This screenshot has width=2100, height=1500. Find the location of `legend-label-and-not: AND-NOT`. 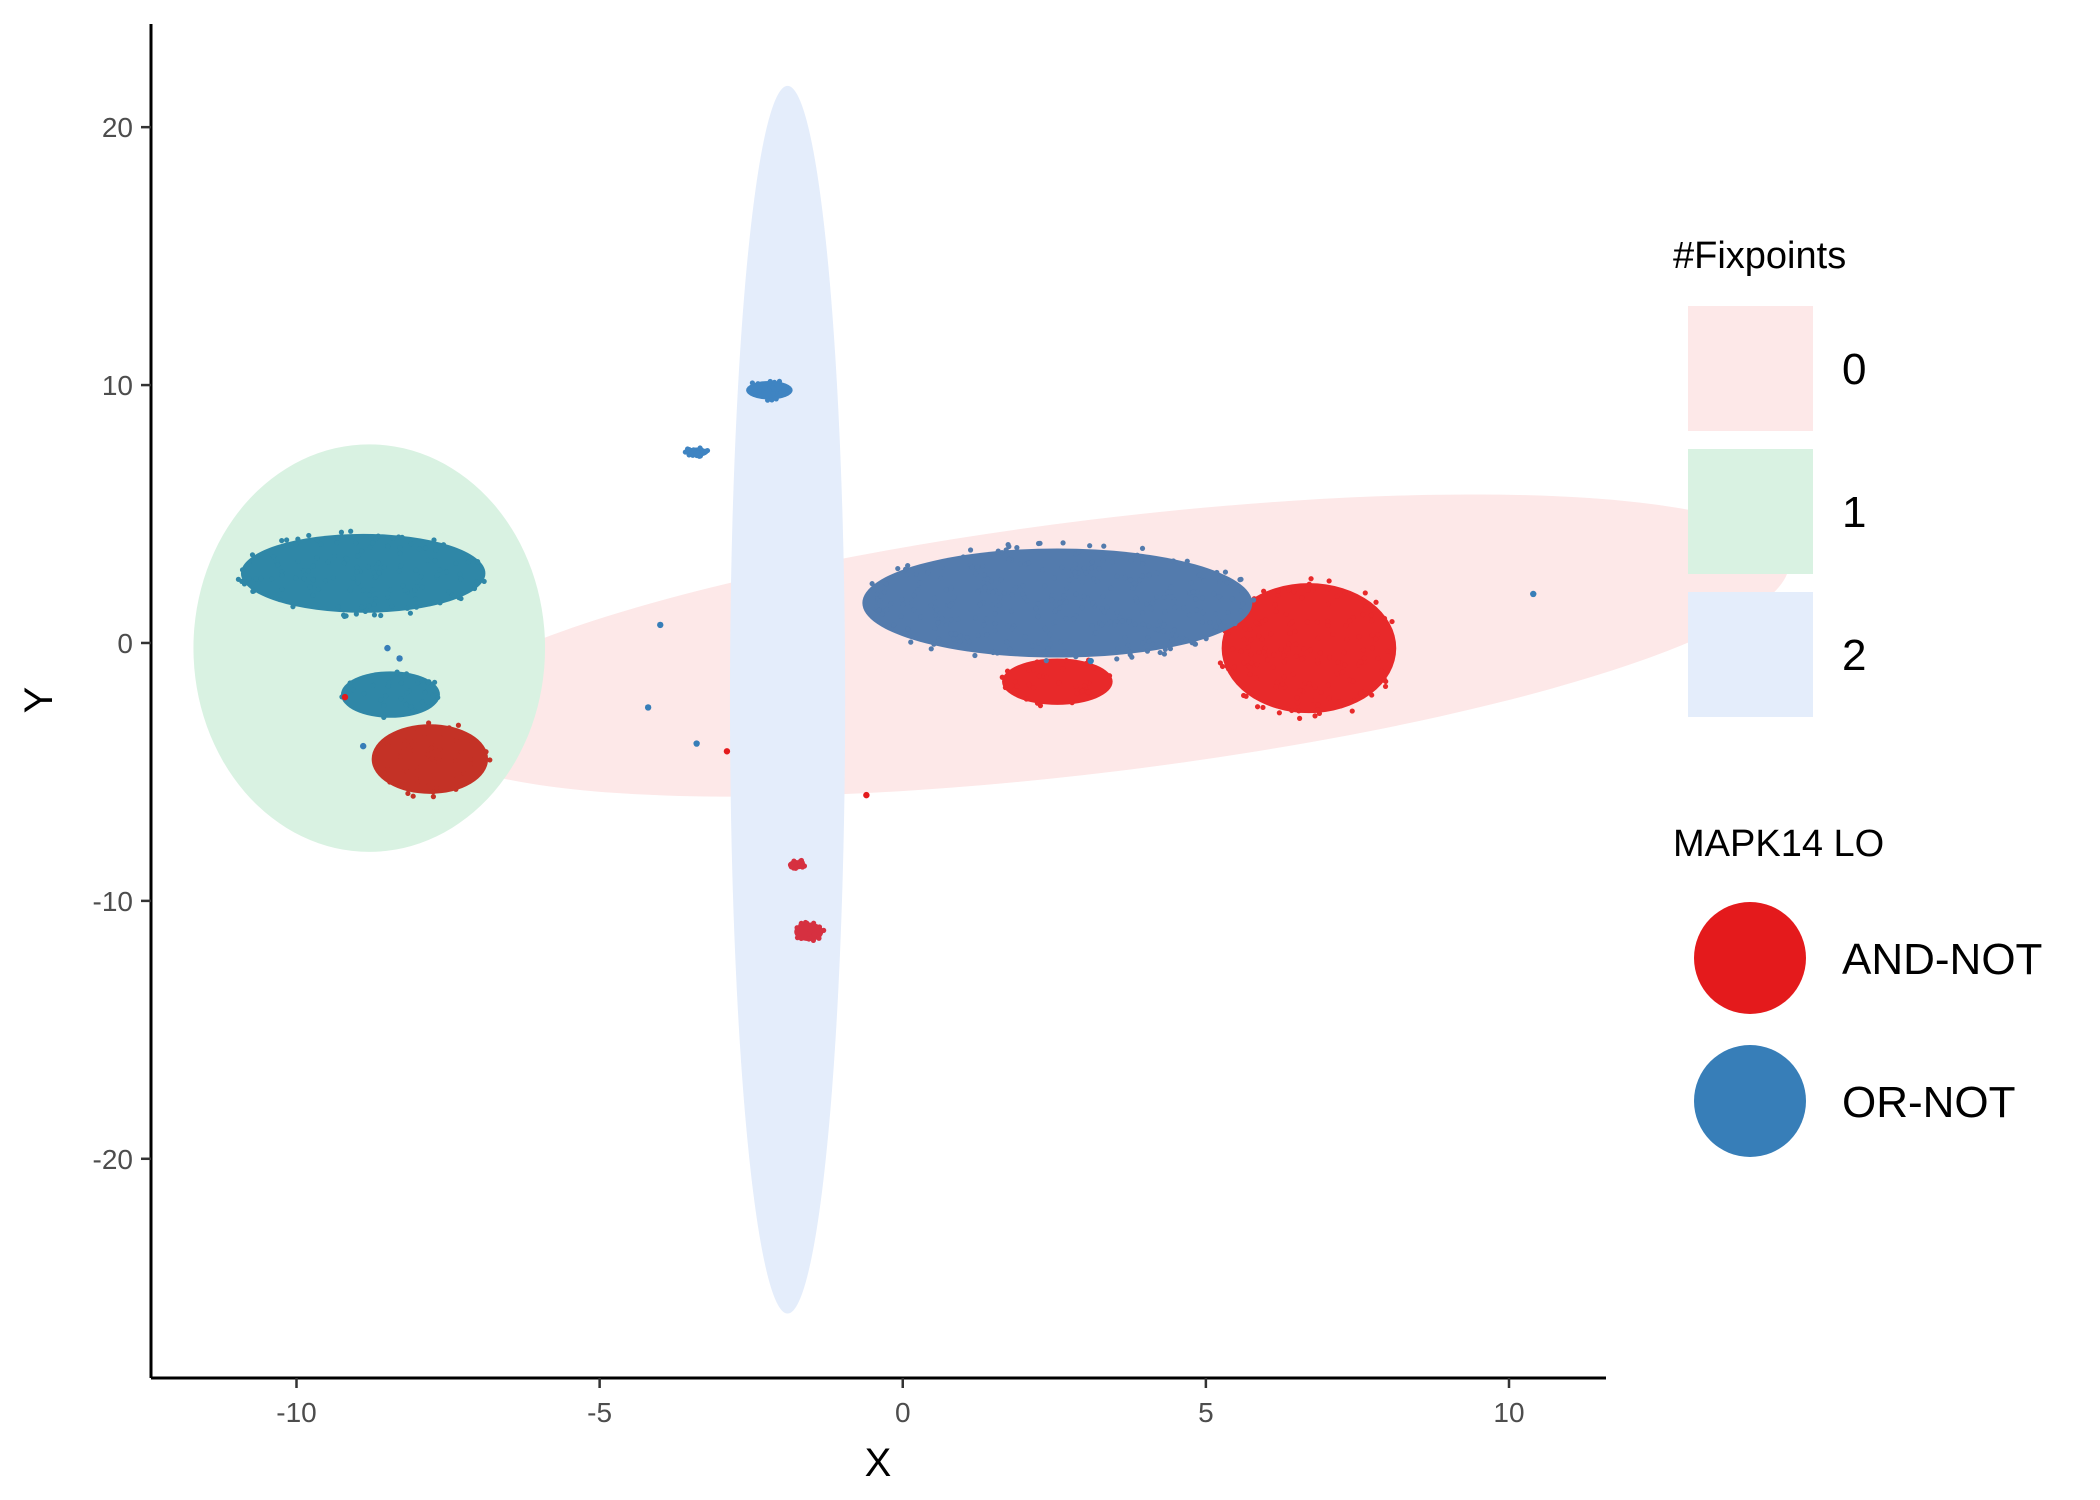

legend-label-and-not: AND-NOT is located at coordinates (1942, 959).